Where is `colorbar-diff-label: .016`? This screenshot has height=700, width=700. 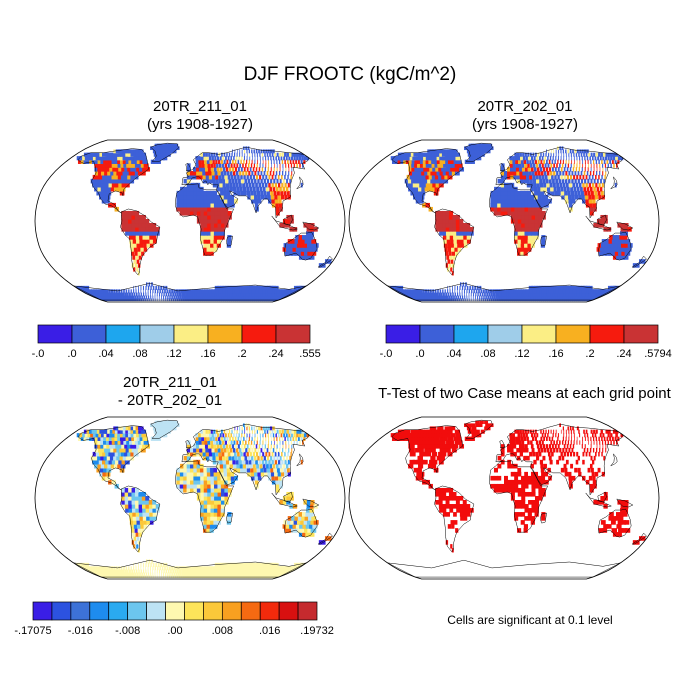
colorbar-diff-label: .016 is located at coordinates (269, 631).